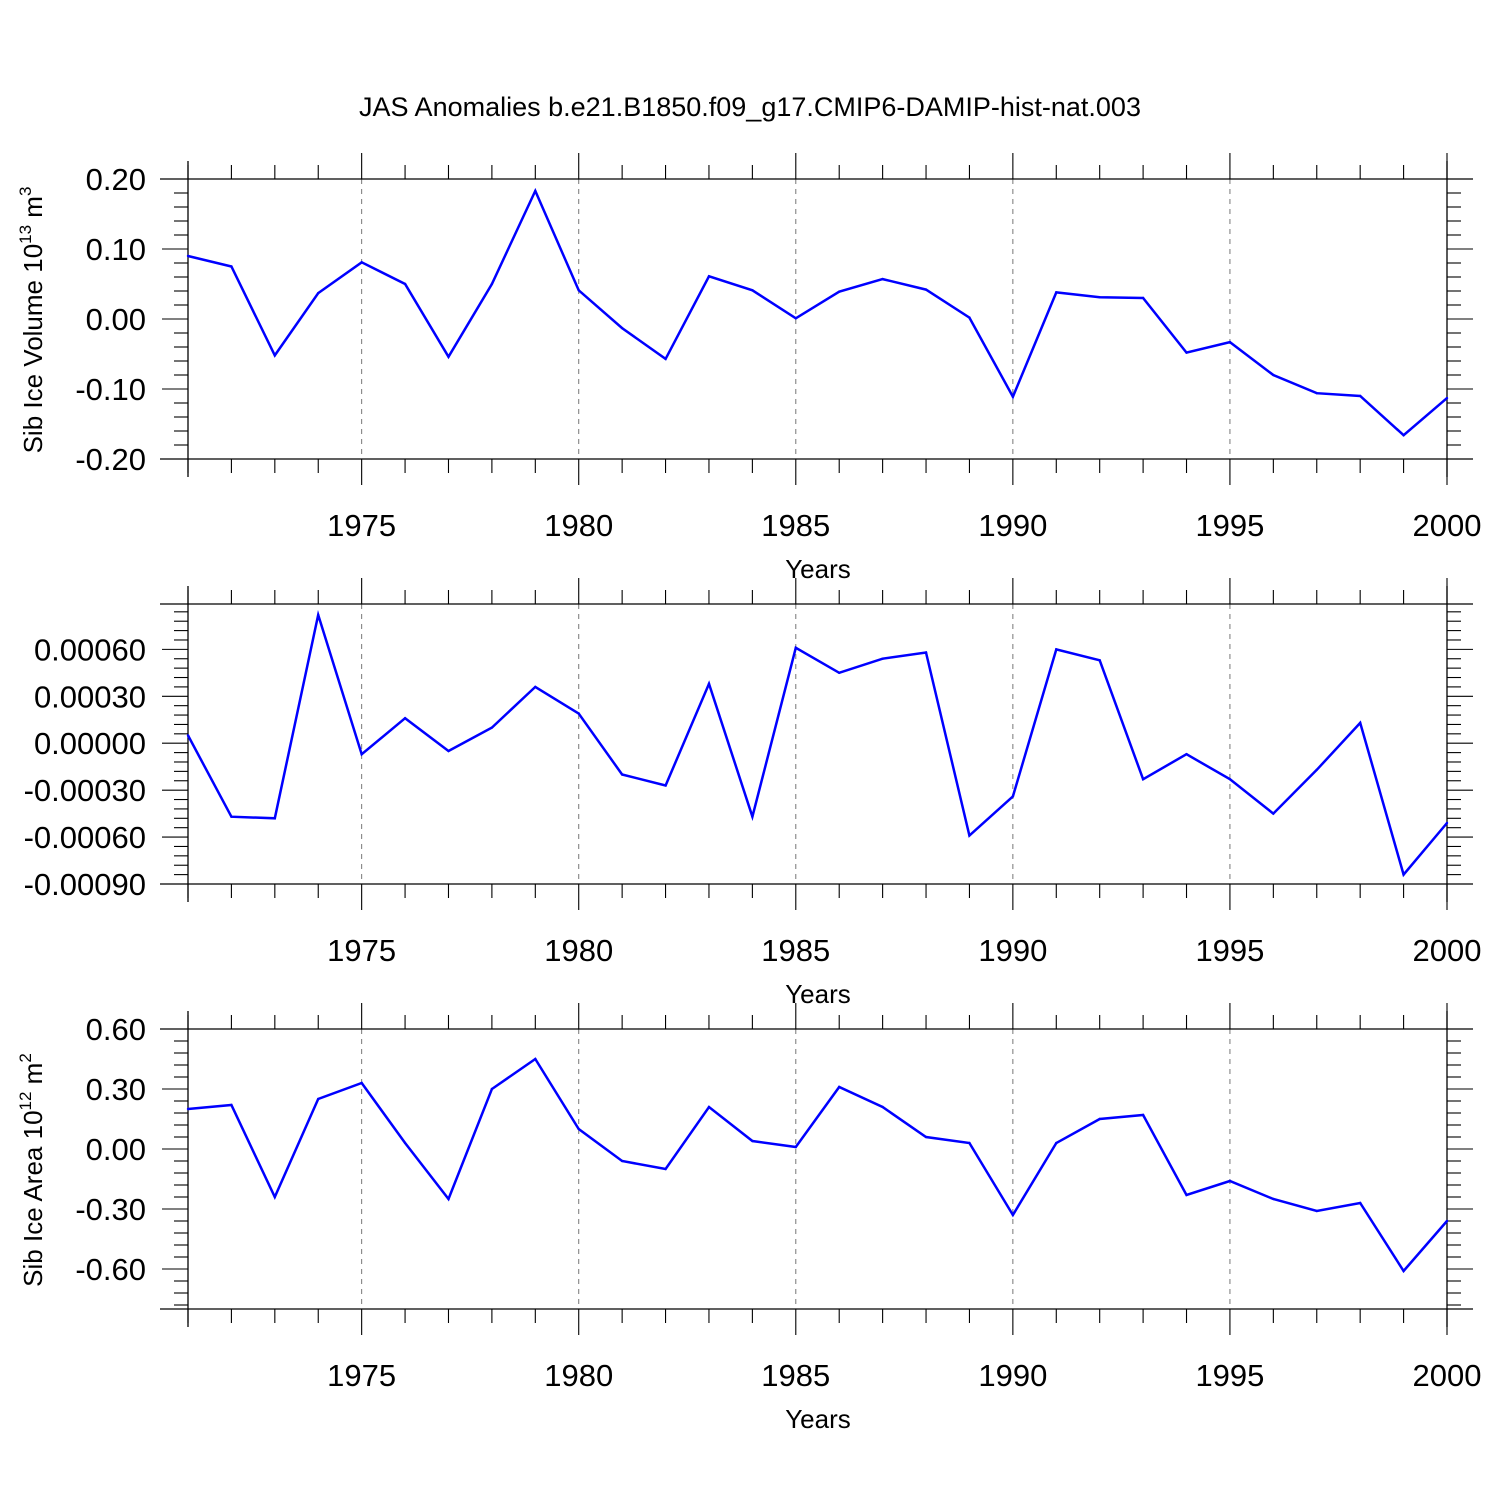 The image size is (1500, 1500). Describe the element at coordinates (90, 696) in the screenshot. I see `y-tick-label: 0.00030` at that location.